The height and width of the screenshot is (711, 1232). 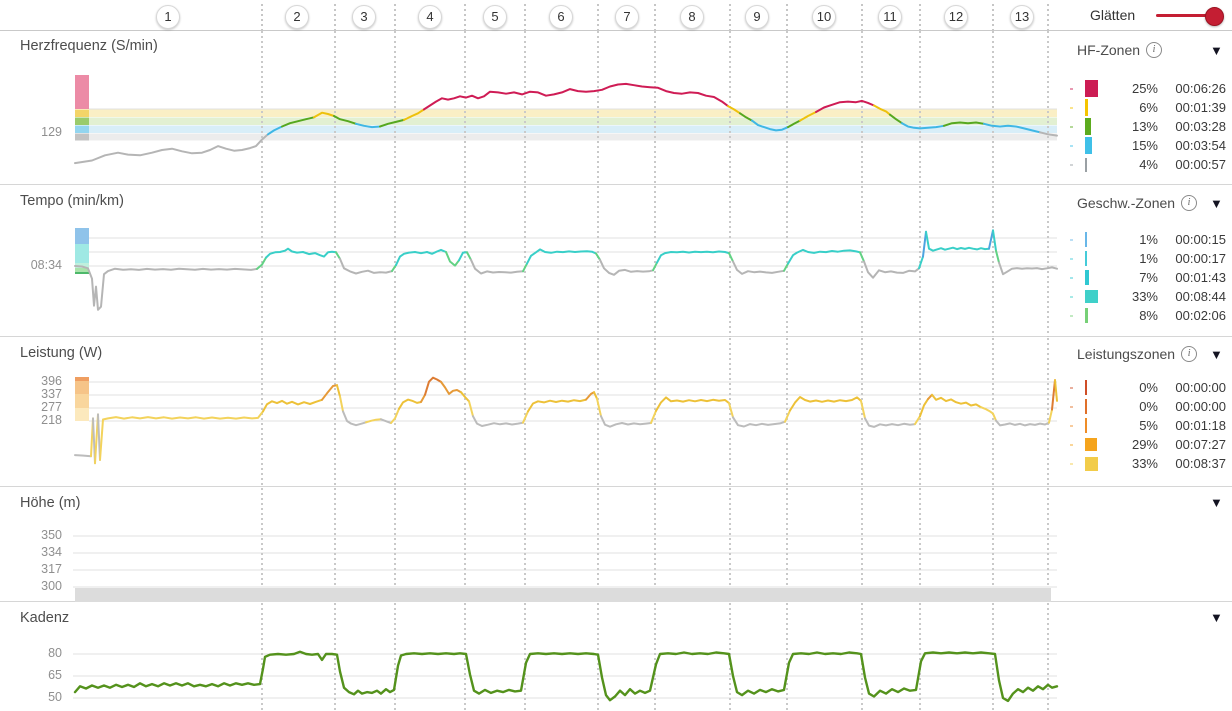 I want to click on zone-legend-title-text: HF-Zonen, so click(x=1109, y=50).